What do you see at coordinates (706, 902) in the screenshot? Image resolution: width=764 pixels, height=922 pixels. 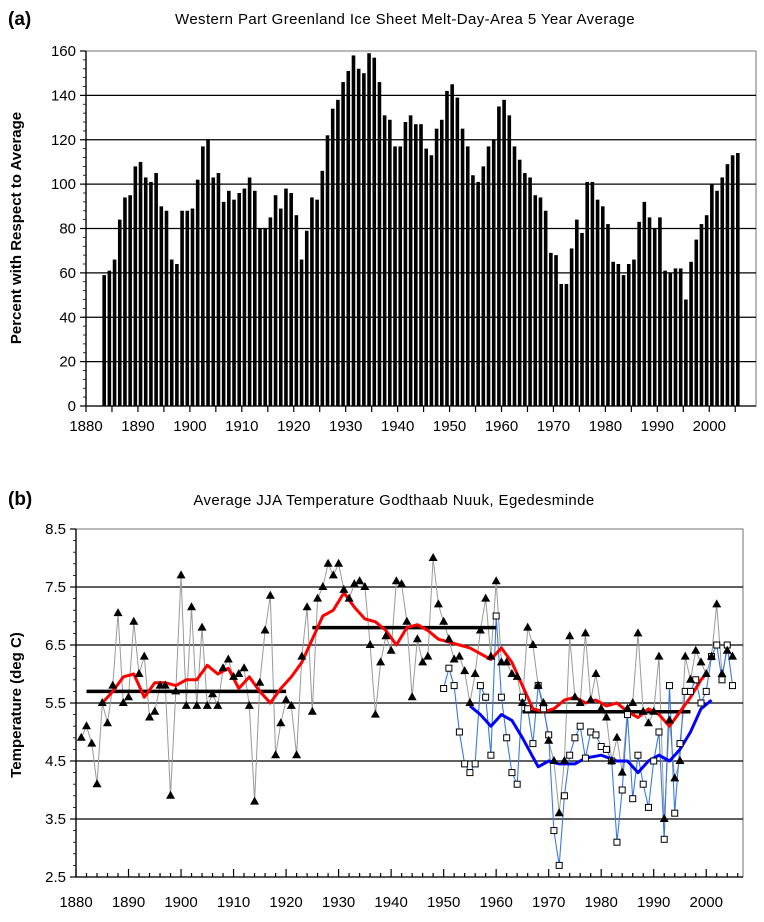 I see `x-tick-label: 2000` at bounding box center [706, 902].